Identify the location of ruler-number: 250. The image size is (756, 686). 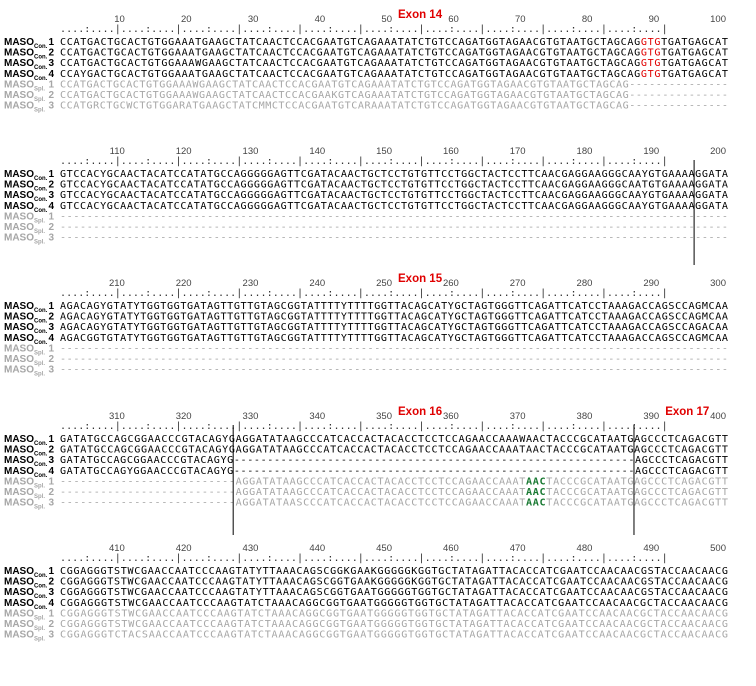
(384, 283).